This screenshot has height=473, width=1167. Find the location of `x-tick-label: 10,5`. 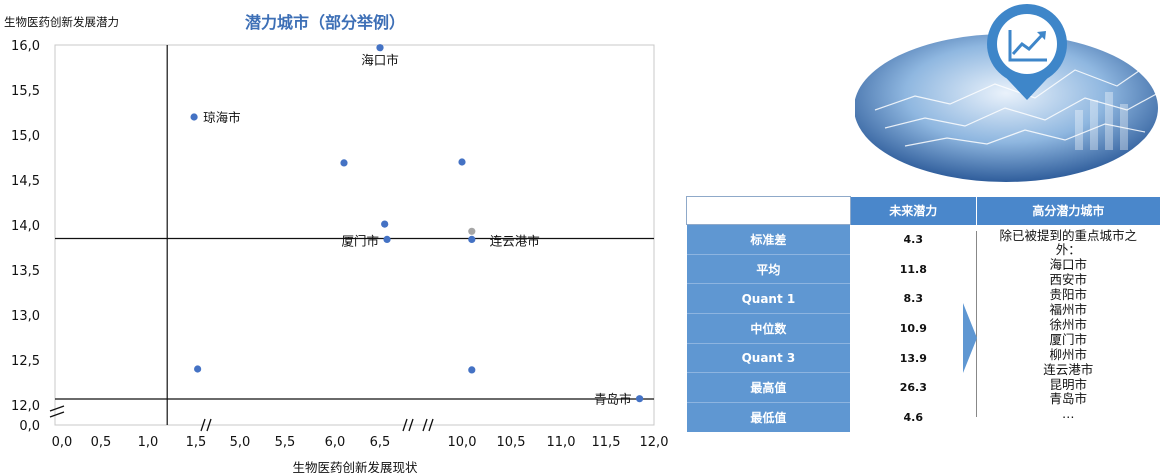

x-tick-label: 10,5 is located at coordinates (511, 442).